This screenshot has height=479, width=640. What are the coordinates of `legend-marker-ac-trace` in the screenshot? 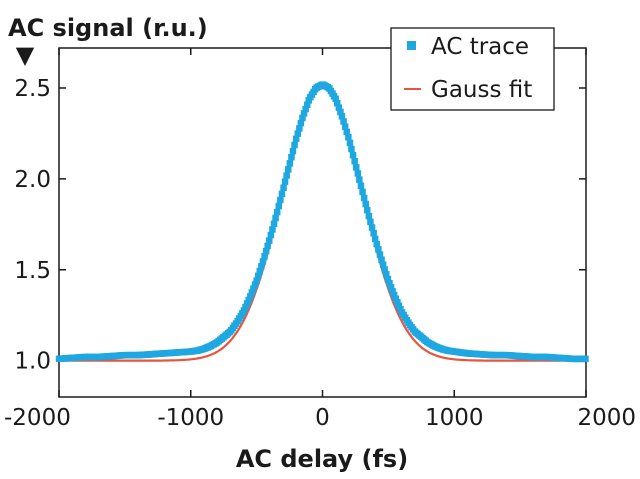 It's located at (411, 45).